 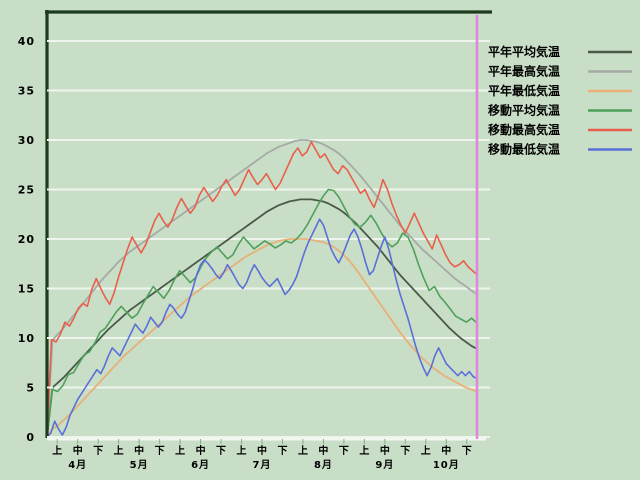 I want to click on legend-label-2: 平年最低気温, so click(x=524, y=90).